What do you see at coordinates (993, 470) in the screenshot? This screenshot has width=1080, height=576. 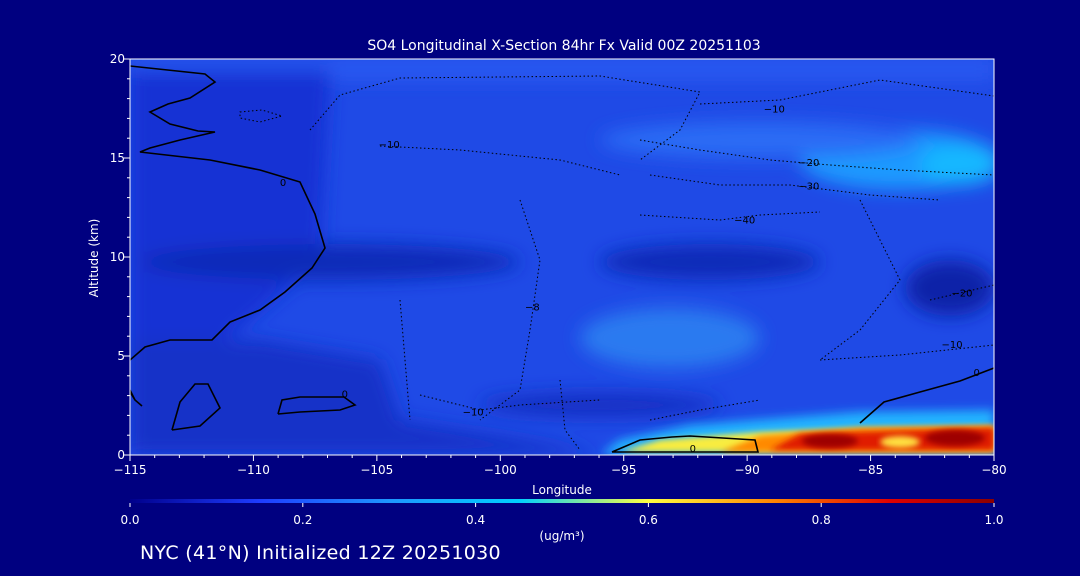 I see `x-tick-label: −80` at bounding box center [993, 470].